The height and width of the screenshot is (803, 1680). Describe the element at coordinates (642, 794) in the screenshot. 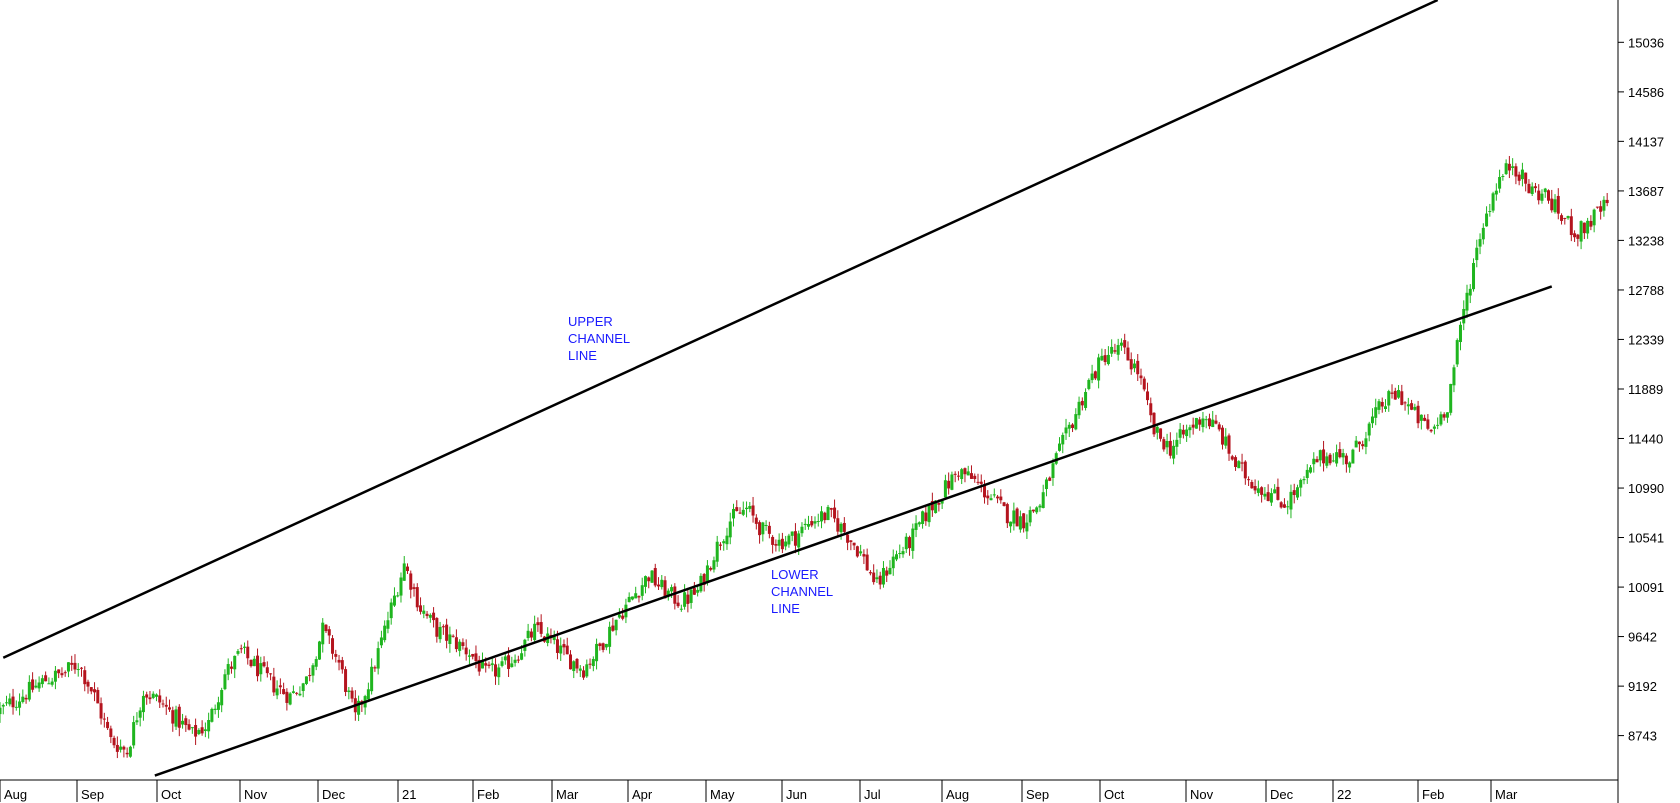

I see `x-tick-label: Apr` at that location.